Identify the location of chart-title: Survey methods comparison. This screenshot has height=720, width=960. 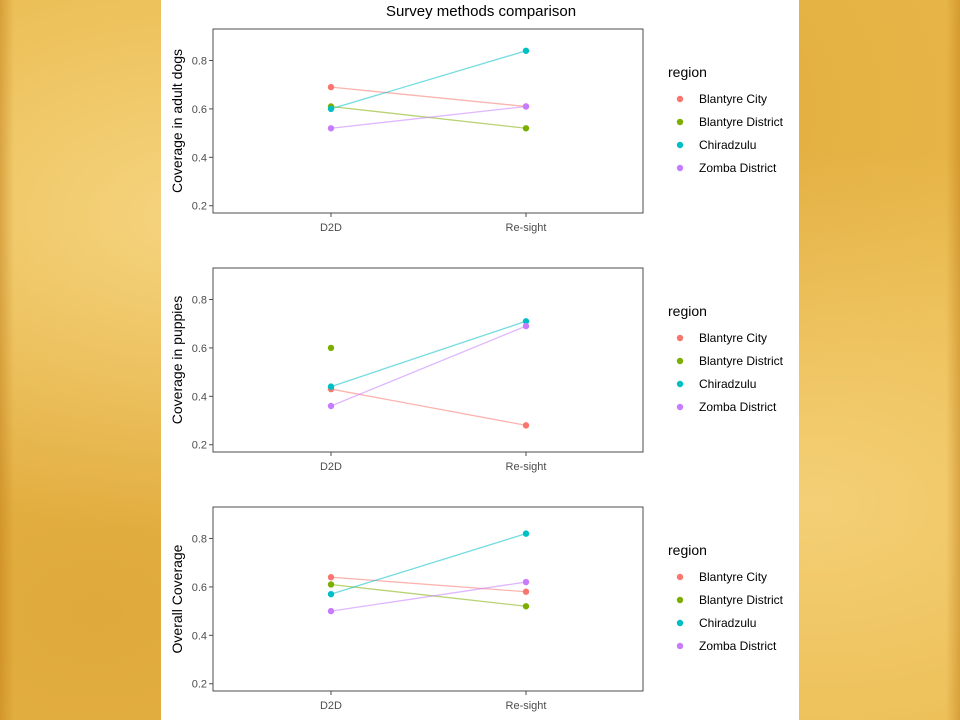
(481, 11).